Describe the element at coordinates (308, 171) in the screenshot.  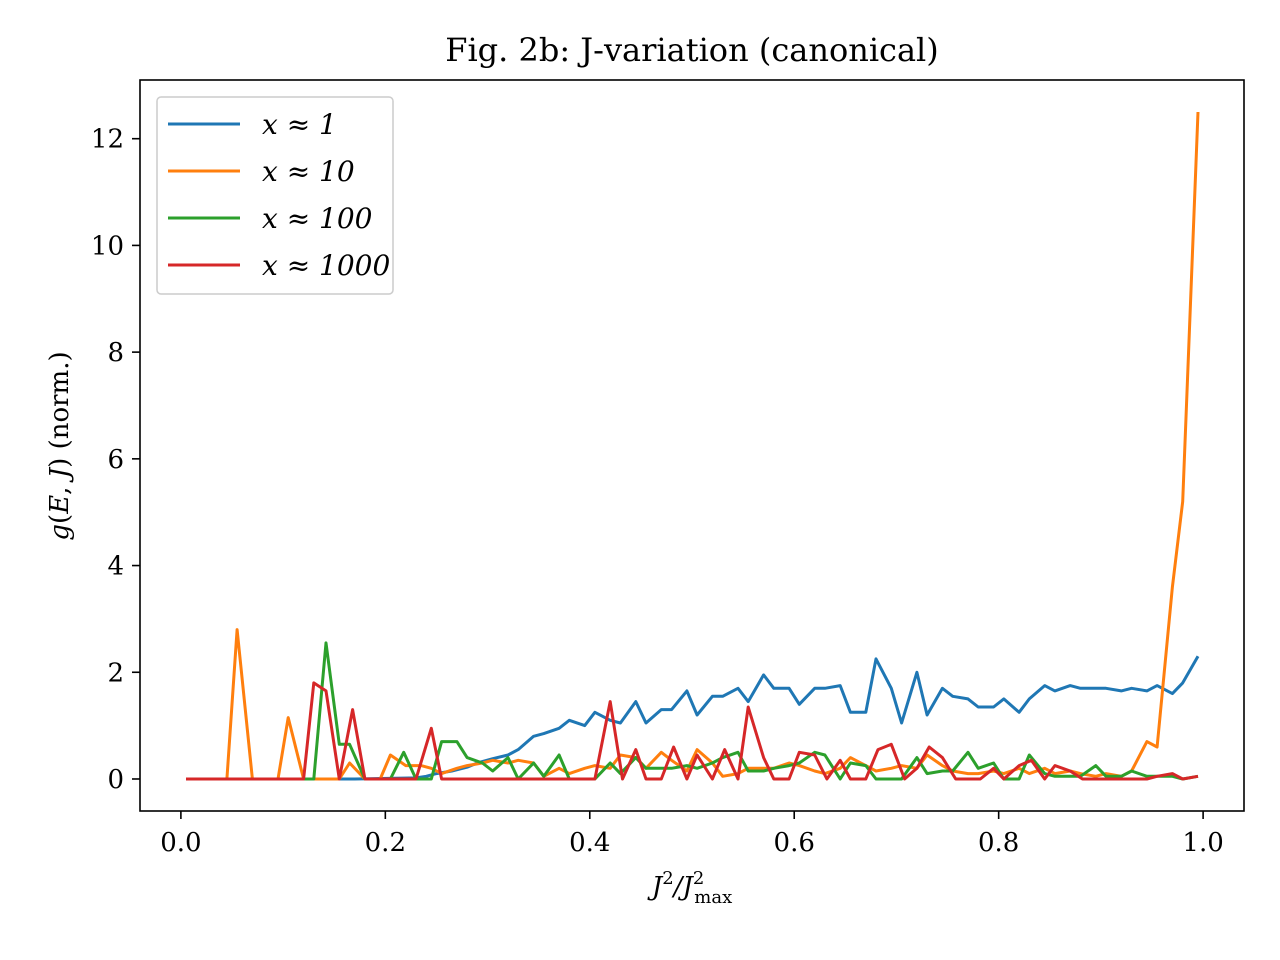
I see `legend-label-2: x ≈ 10` at that location.